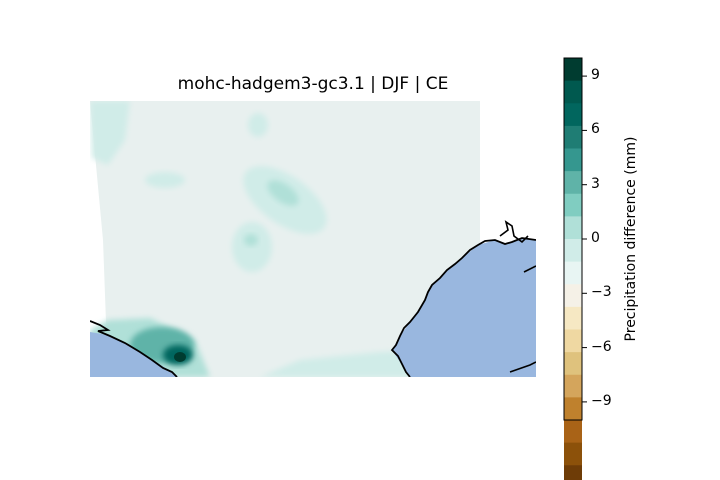 This screenshot has height=480, width=720. Describe the element at coordinates (595, 238) in the screenshot. I see `colorbar-tick-label: 0` at that location.